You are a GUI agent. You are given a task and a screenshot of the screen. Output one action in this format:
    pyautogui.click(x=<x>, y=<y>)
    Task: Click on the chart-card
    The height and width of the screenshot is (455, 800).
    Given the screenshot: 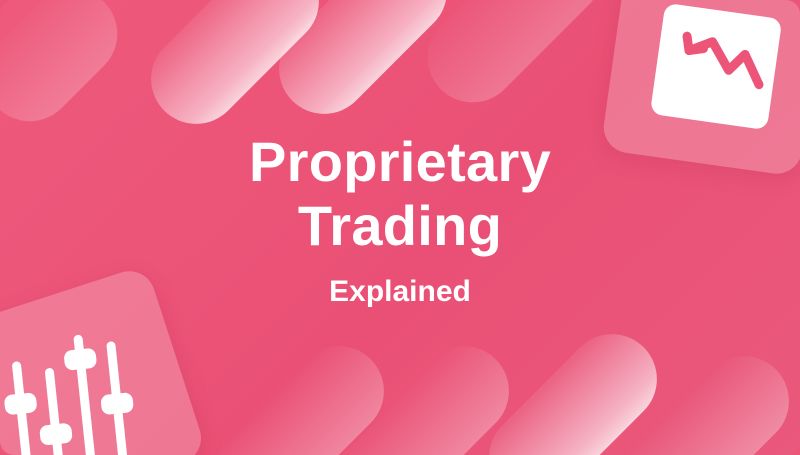 What is the action you would take?
    pyautogui.click(x=700, y=89)
    